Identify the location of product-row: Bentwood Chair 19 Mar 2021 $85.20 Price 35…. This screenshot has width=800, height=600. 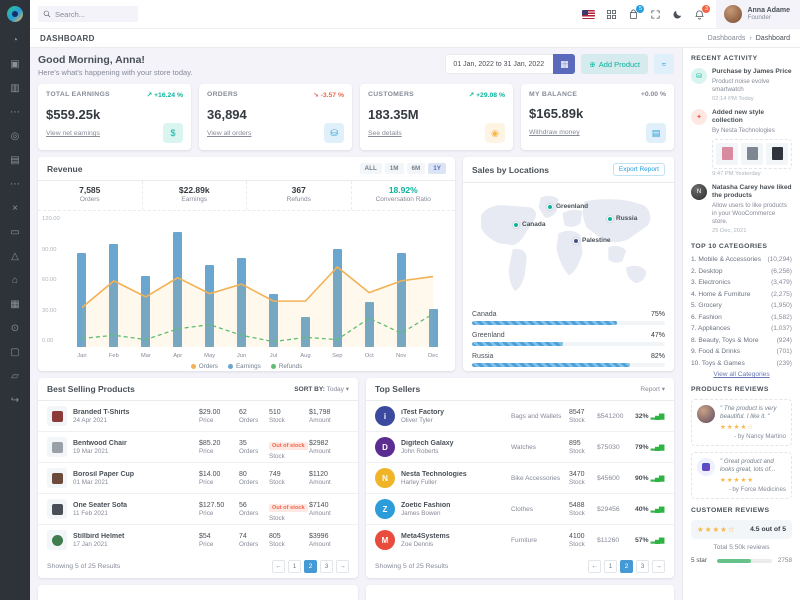
(198, 447).